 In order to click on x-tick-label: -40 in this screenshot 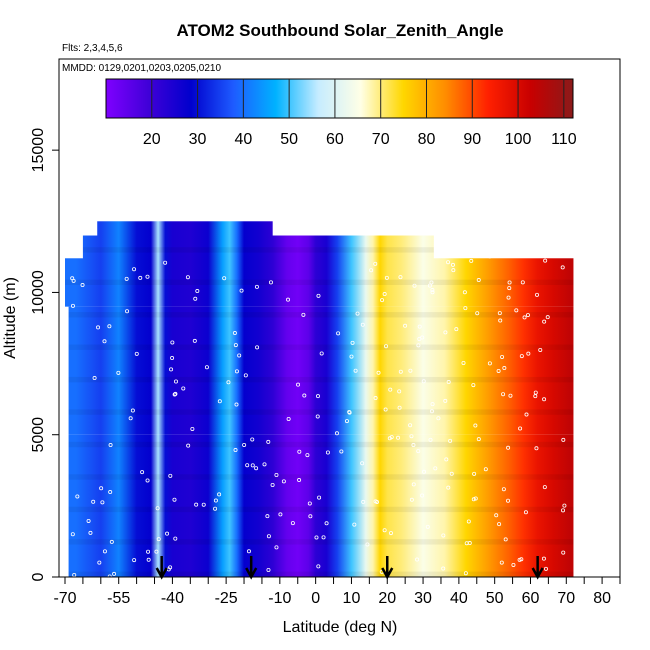, I will do `click(172, 598)`.